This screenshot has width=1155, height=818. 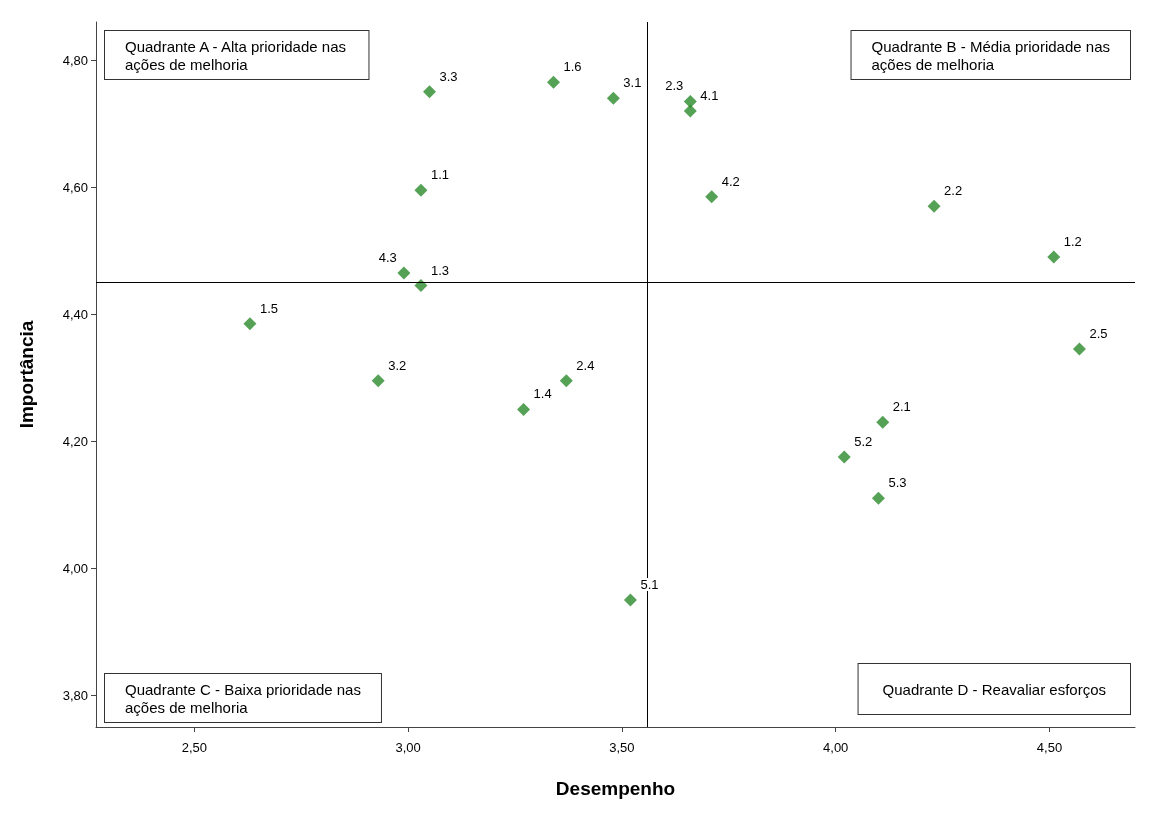 What do you see at coordinates (1098, 334) in the screenshot?
I see `annotation: 2.5` at bounding box center [1098, 334].